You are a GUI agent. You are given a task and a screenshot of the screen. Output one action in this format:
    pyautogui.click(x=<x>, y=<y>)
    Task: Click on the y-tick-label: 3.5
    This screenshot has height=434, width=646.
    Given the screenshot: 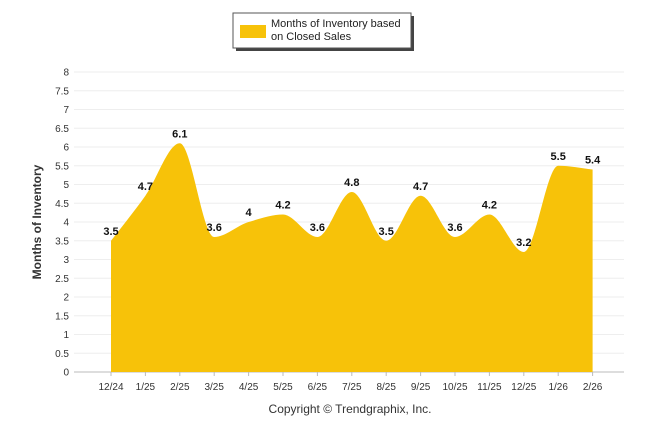 What is the action you would take?
    pyautogui.click(x=62, y=241)
    